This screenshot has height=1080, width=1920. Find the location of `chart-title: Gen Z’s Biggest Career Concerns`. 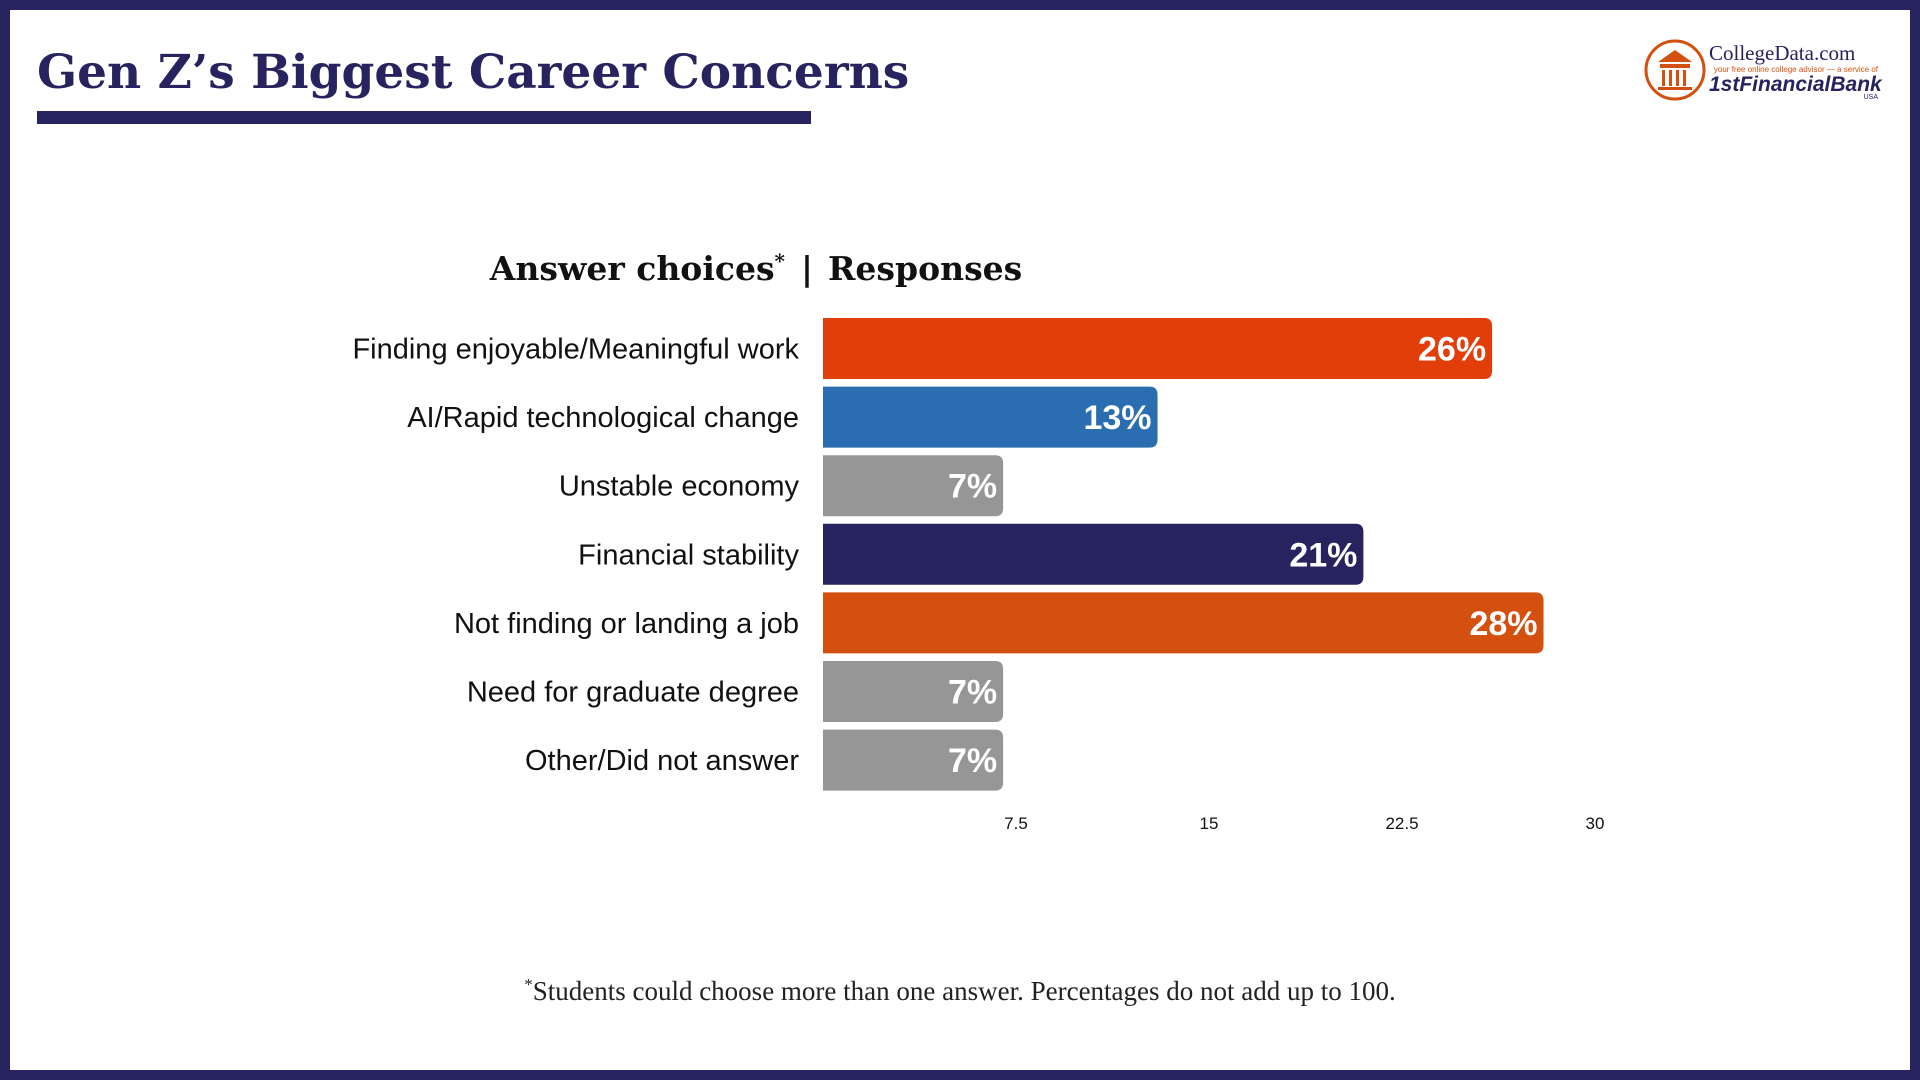

chart-title: Gen Z’s Biggest Career Concerns is located at coordinates (473, 72).